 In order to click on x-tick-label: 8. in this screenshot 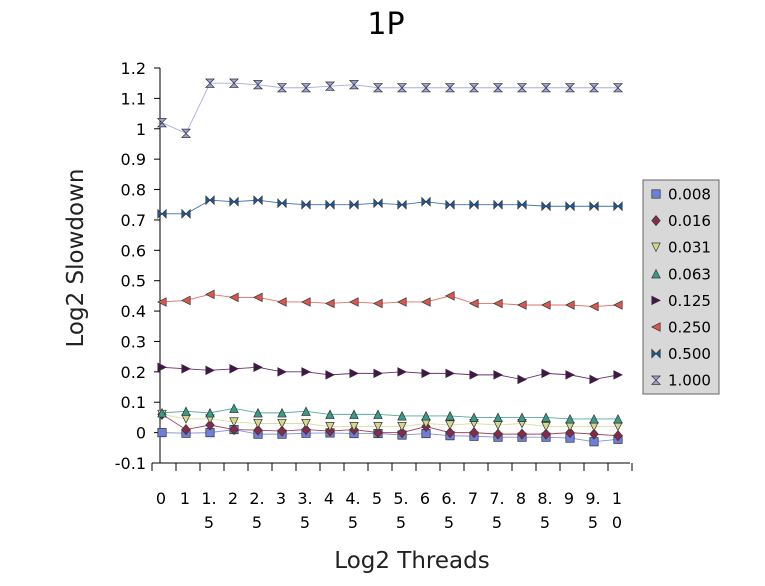, I will do `click(544, 498)`.